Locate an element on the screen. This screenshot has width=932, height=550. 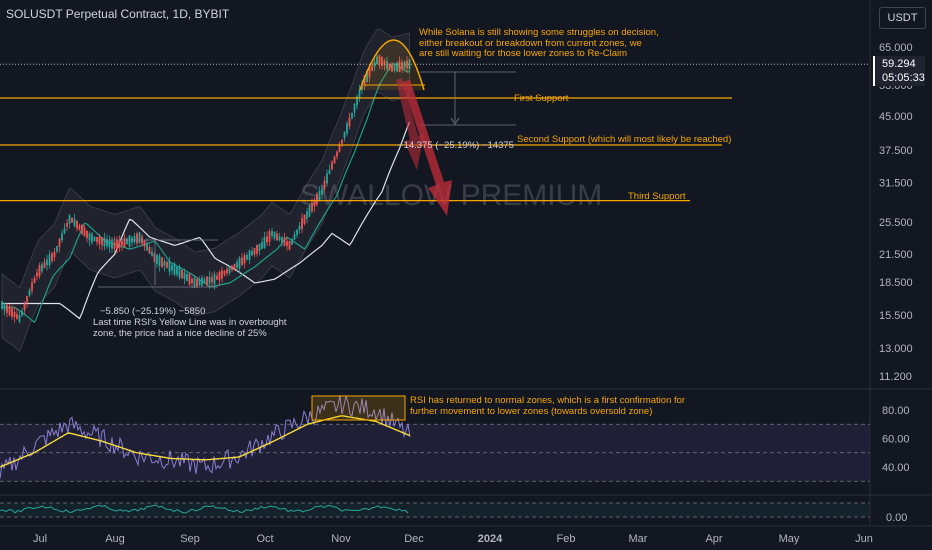
price-tick-label: 25.500 is located at coordinates (896, 223).